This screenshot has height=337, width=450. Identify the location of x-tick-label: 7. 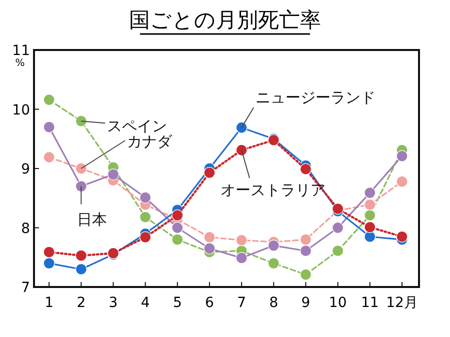
(241, 303).